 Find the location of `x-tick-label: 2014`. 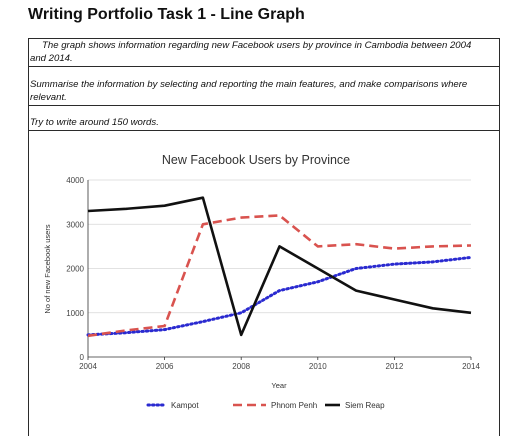

x-tick-label: 2014 is located at coordinates (471, 366).